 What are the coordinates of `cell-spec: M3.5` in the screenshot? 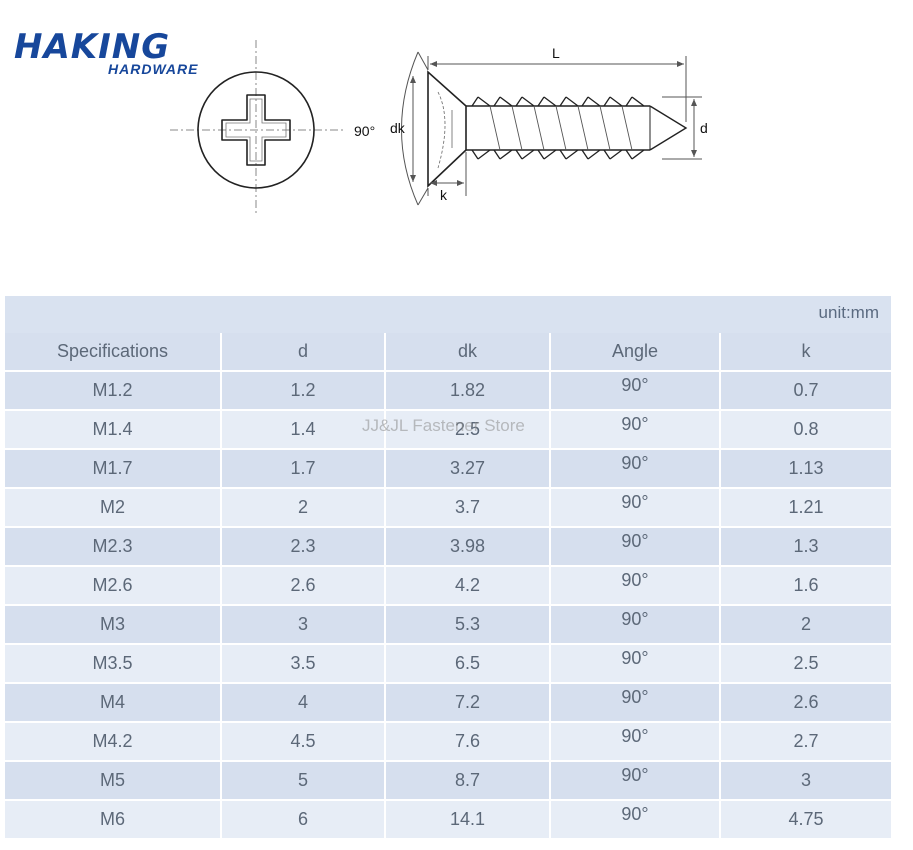 It's located at (113, 664).